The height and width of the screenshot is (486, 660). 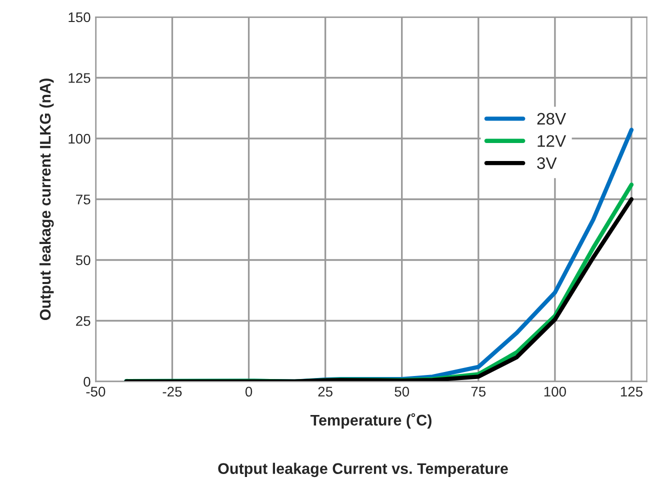 I want to click on x-tick-label: 0, so click(x=248, y=391).